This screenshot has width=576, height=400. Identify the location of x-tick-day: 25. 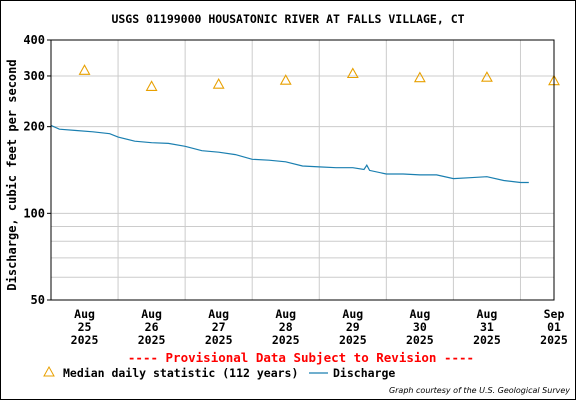
(85, 327).